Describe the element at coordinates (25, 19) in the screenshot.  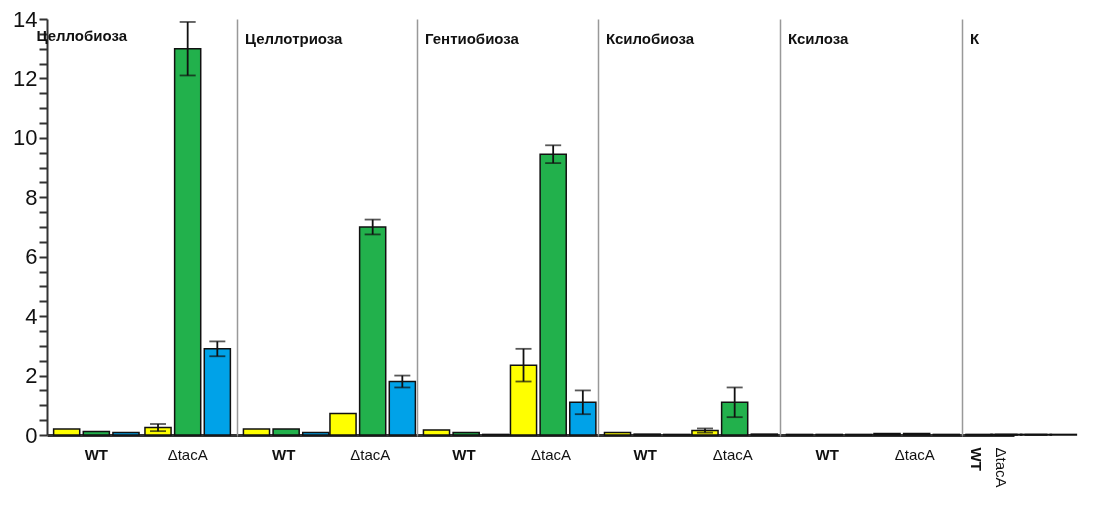
I see `y-tick-label: 14` at that location.